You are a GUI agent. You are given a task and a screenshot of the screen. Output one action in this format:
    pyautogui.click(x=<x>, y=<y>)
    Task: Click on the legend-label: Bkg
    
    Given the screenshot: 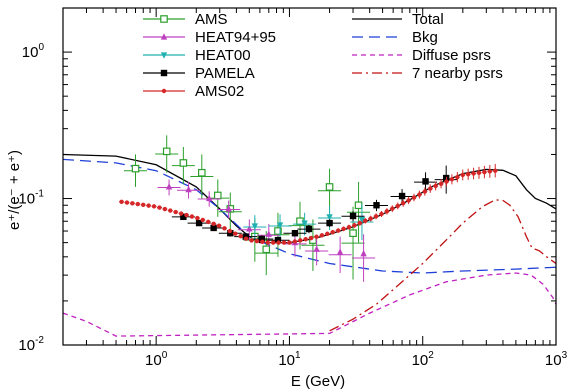 What is the action you would take?
    pyautogui.click(x=425, y=37)
    